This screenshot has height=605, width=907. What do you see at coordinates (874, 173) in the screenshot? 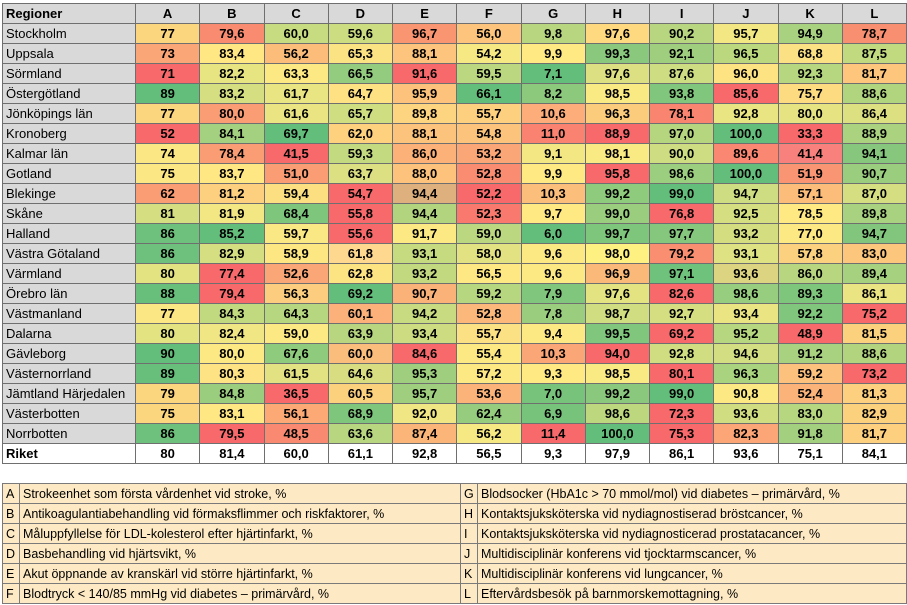
I see `value-cell: 90,7` at bounding box center [874, 173].